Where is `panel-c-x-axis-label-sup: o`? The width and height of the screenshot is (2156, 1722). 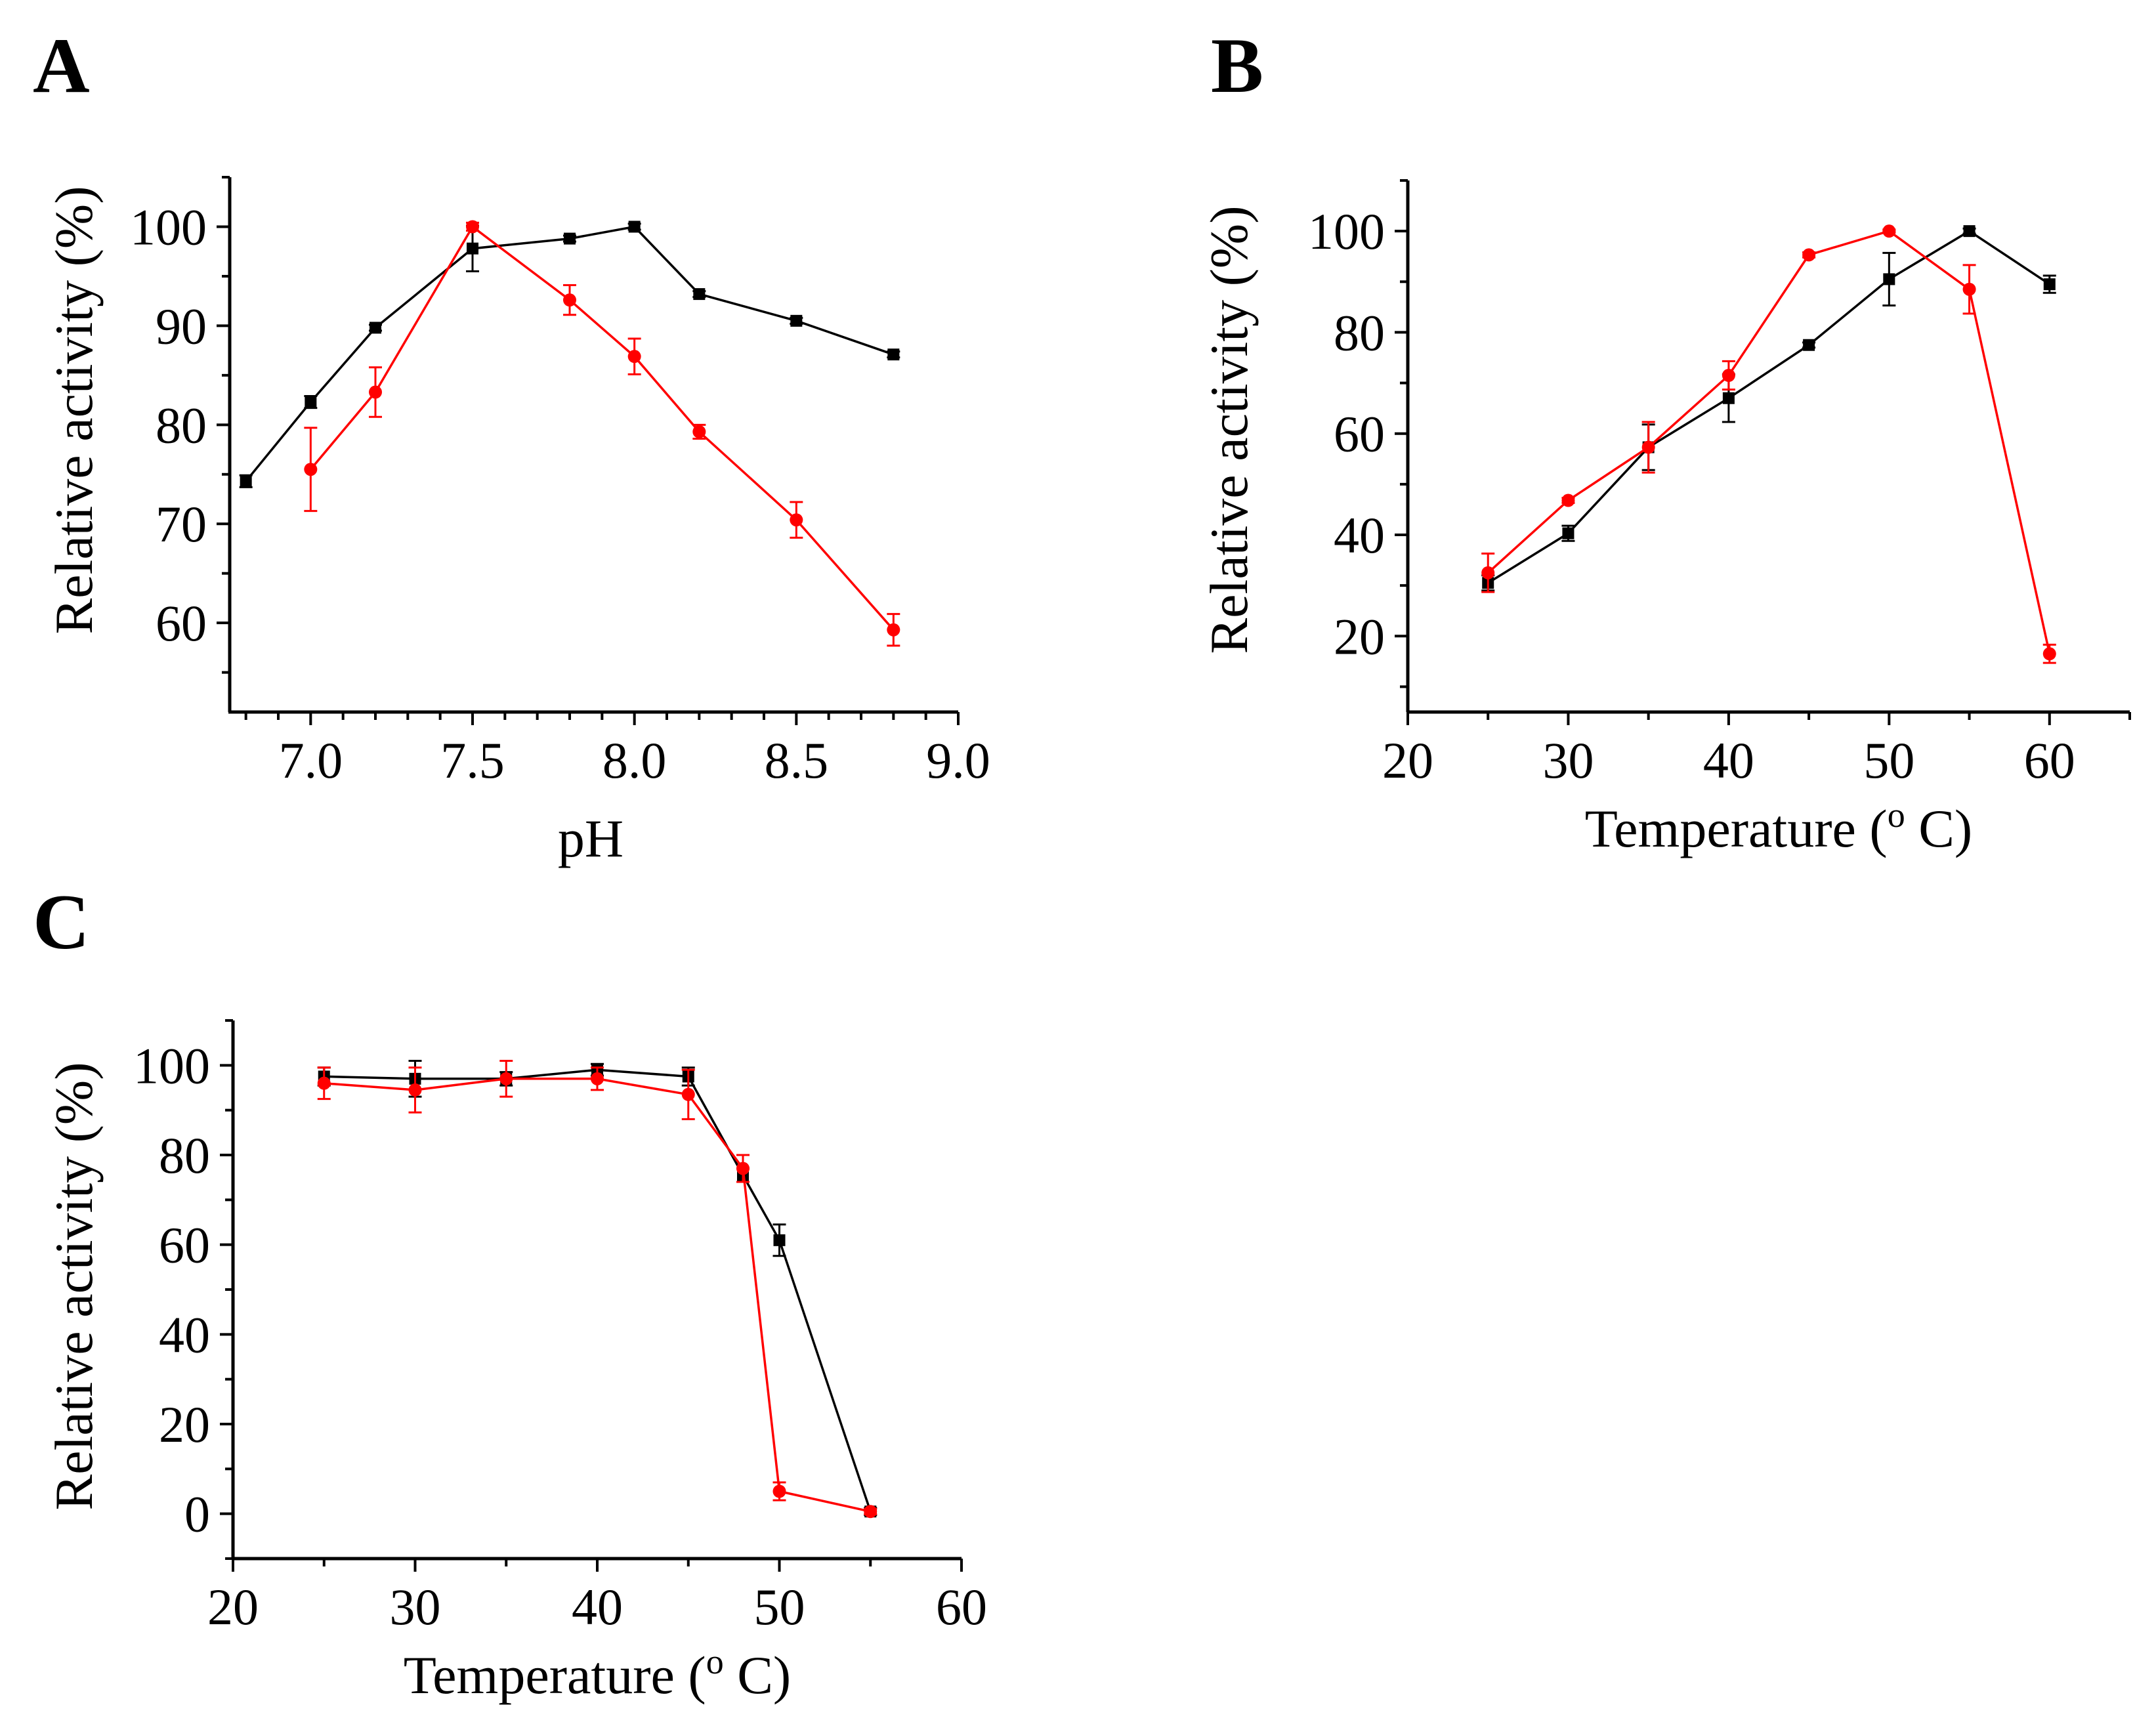 panel-c-x-axis-label-sup: o is located at coordinates (715, 1661).